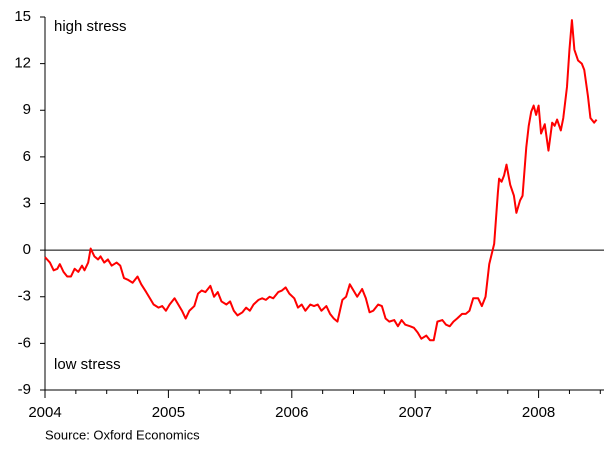  Describe the element at coordinates (44, 412) in the screenshot. I see `x-tick-label: 2004` at that location.